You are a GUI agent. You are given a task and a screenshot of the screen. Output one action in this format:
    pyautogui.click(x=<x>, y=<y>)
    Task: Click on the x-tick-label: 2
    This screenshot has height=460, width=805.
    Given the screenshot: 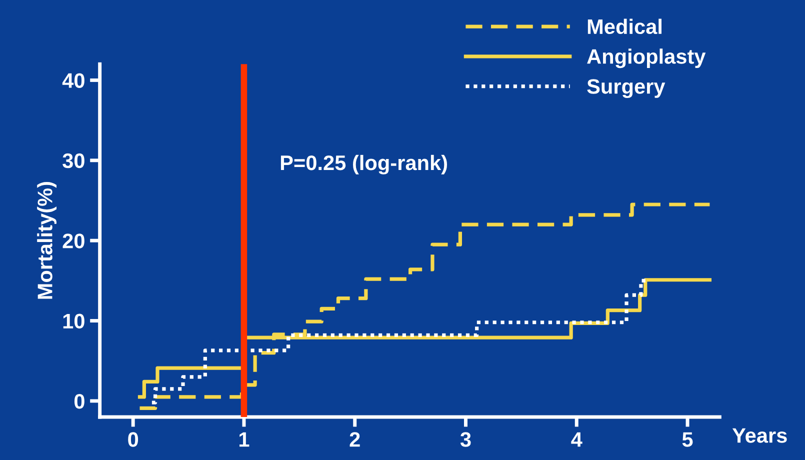 What is the action you would take?
    pyautogui.click(x=355, y=439)
    